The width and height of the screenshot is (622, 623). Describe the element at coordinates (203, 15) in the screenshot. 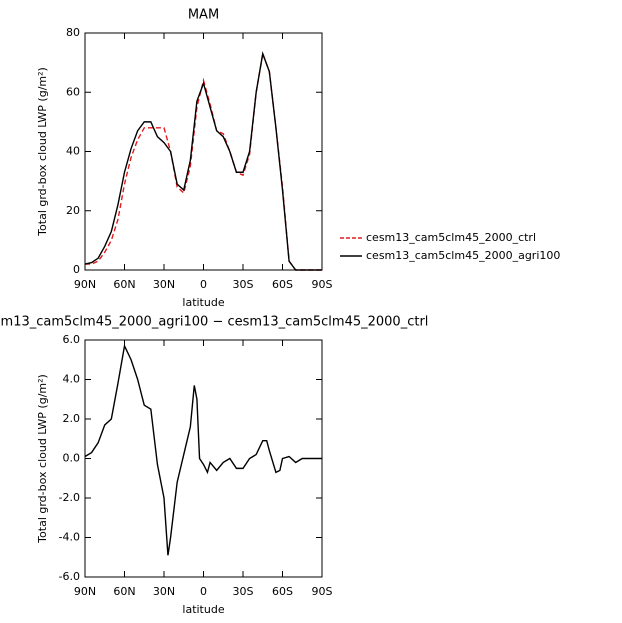

I see `chart-title: MAM` at that location.